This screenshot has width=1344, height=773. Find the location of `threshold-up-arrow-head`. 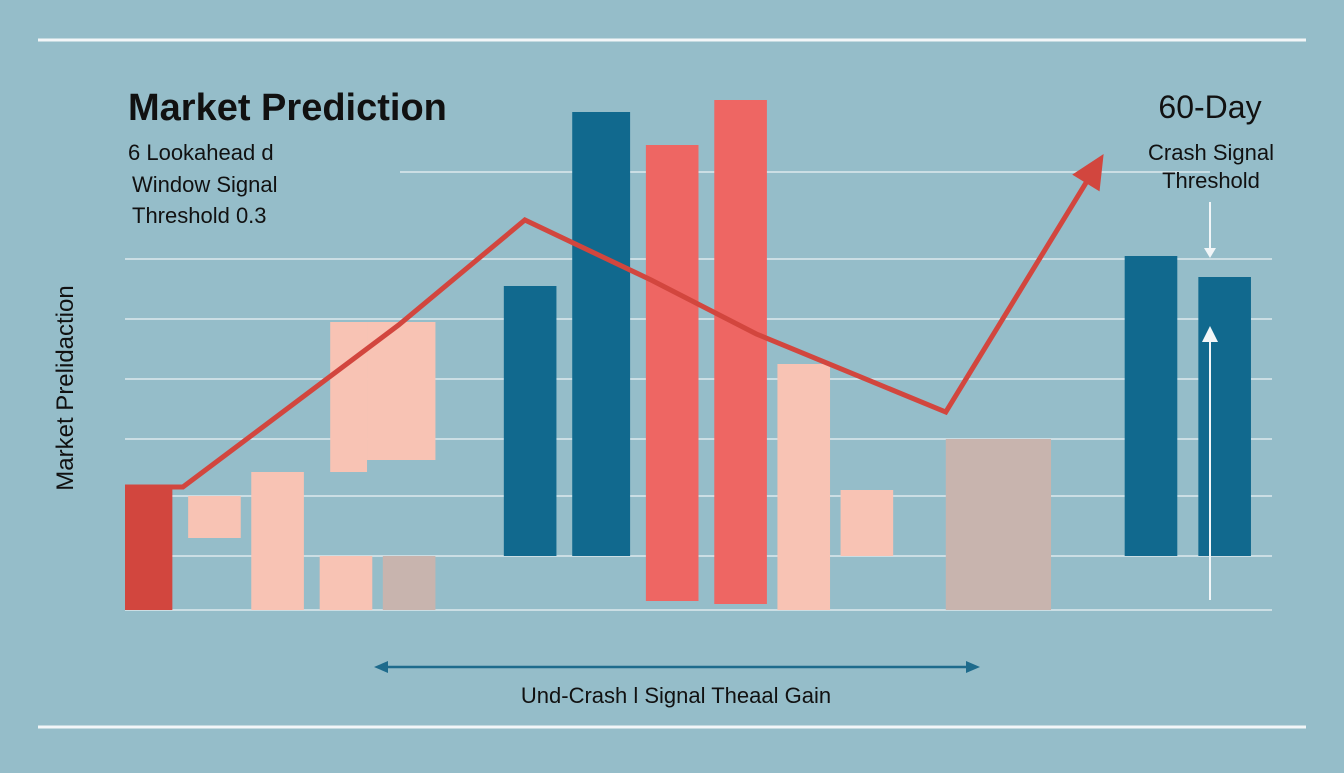

threshold-up-arrow-head is located at coordinates (1210, 334).